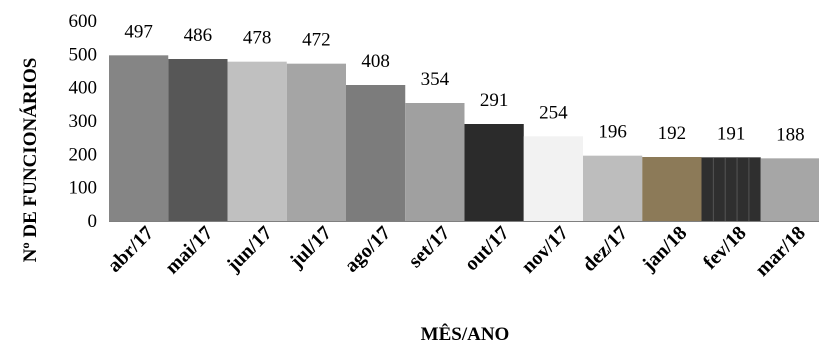 The width and height of the screenshot is (819, 348). Describe the element at coordinates (367, 249) in the screenshot. I see `x-tick-label: ago/17` at that location.